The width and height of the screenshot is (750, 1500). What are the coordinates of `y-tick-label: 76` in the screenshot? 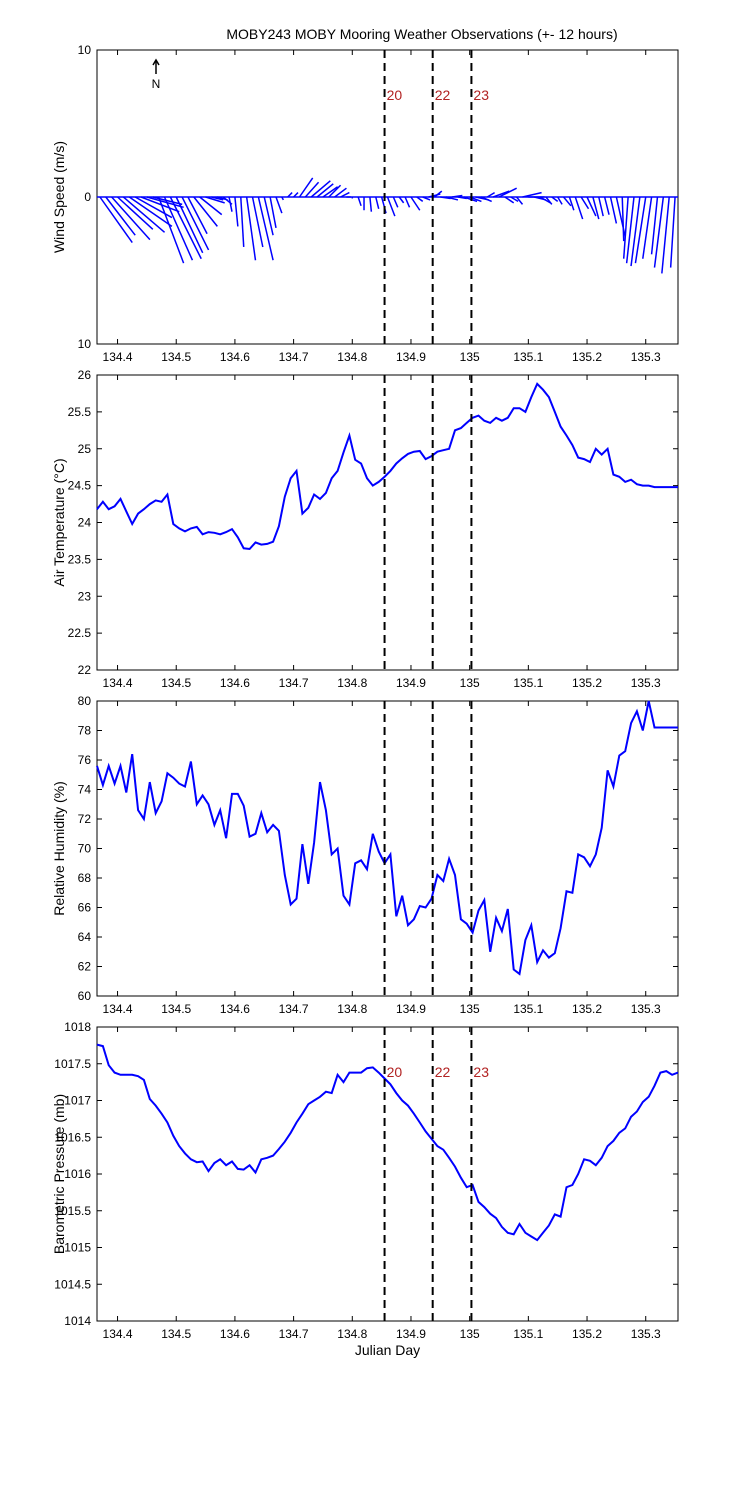 It's located at (85, 760).